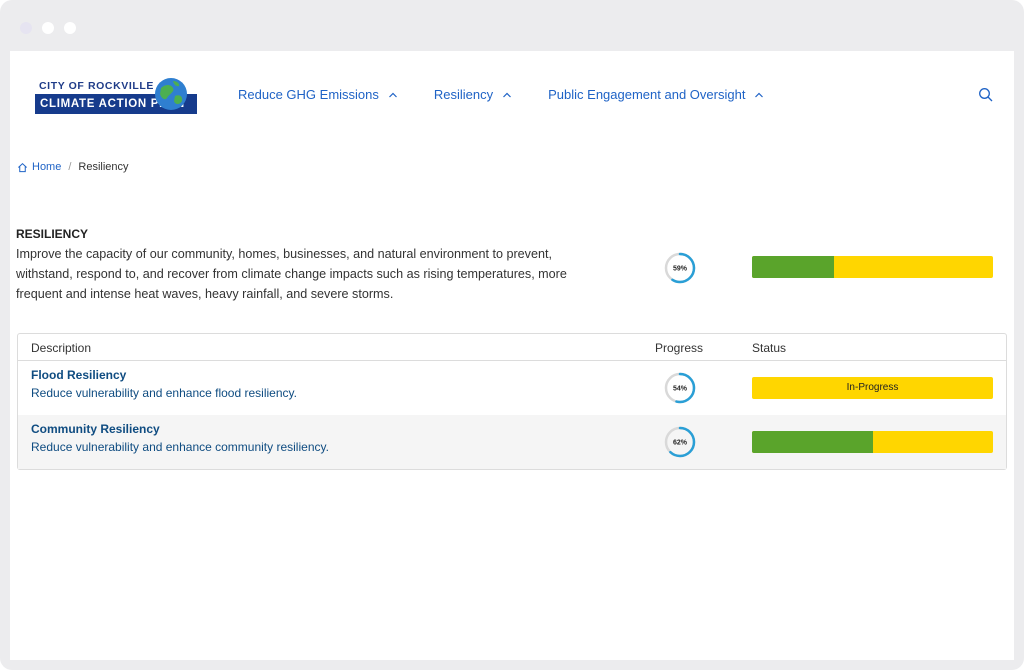  Describe the element at coordinates (103, 167) in the screenshot. I see `breadcrumb-current: Resiliency` at that location.